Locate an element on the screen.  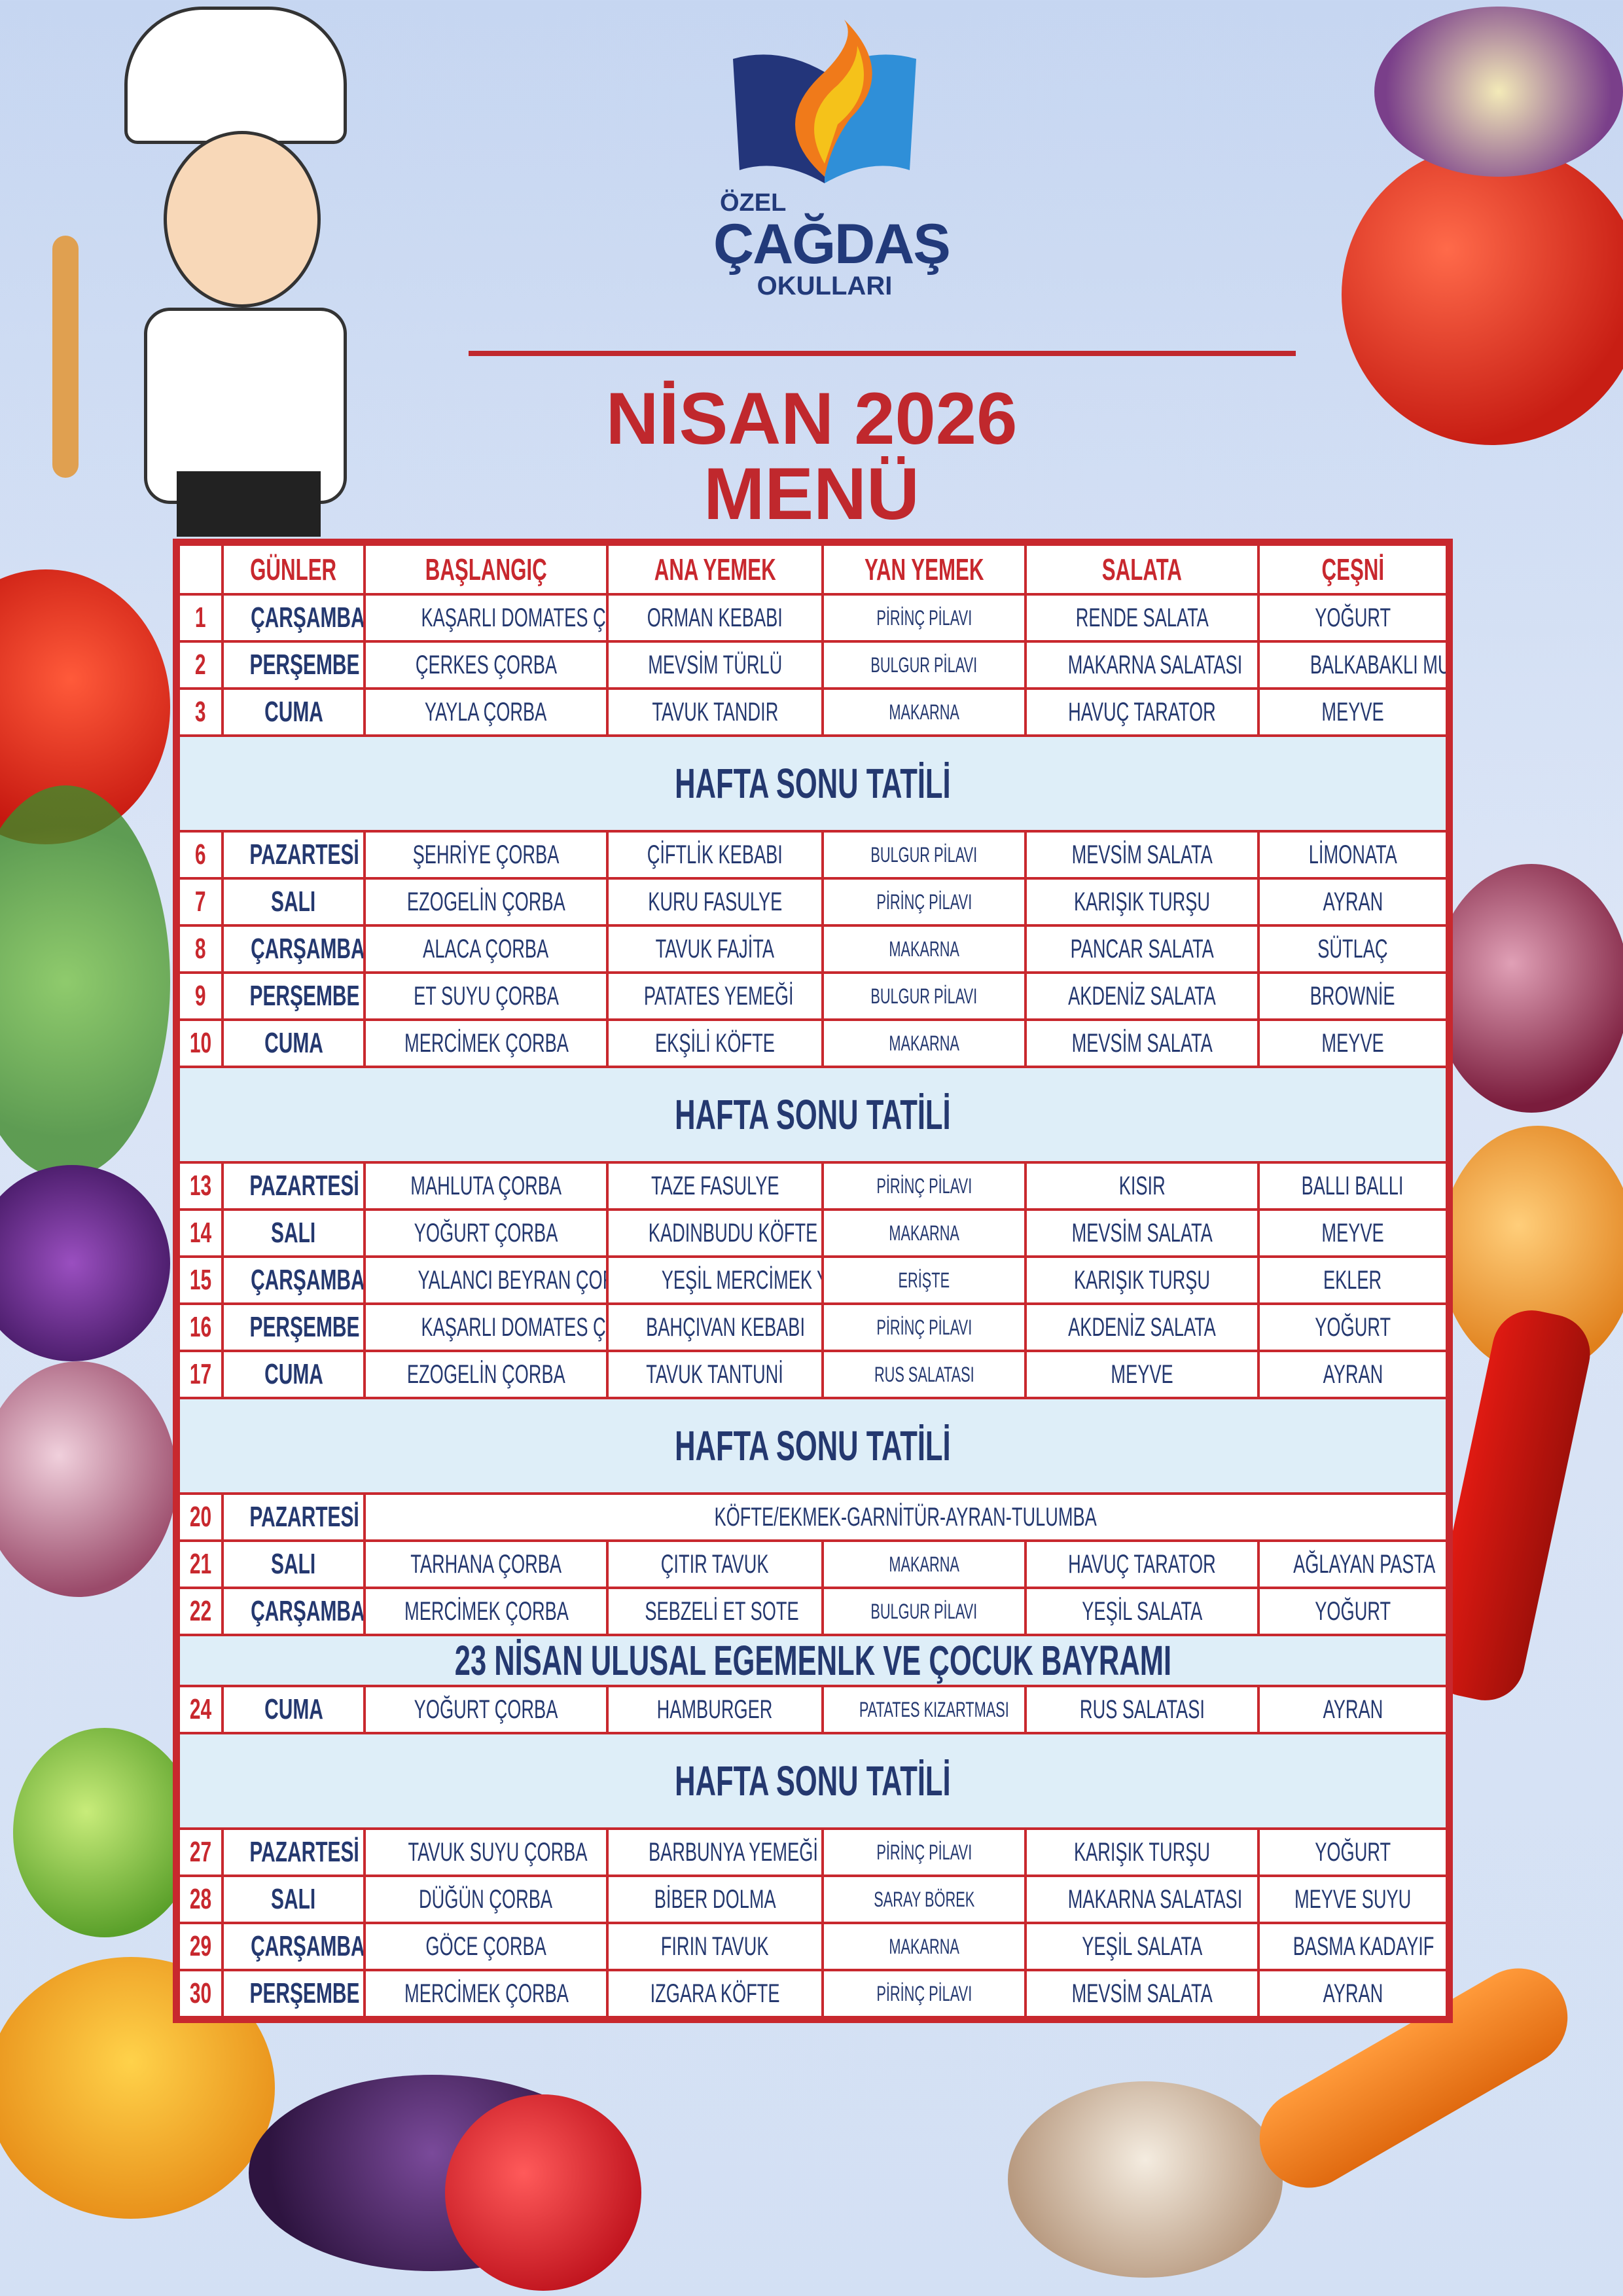
weekend-banner-row: HAFTA SONU TATİLİ is located at coordinates (813, 783).